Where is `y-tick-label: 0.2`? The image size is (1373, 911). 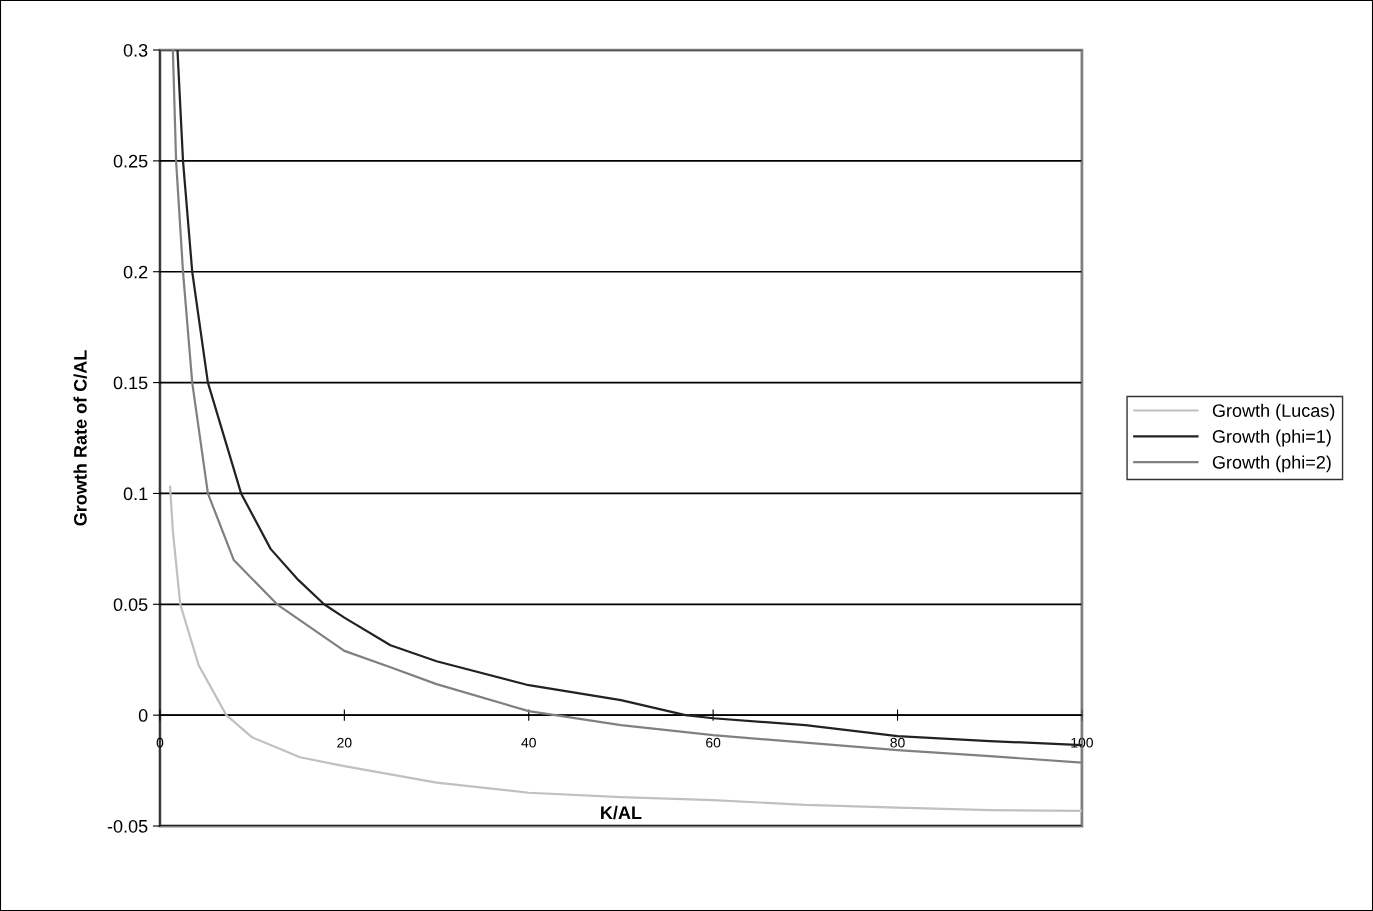 y-tick-label: 0.2 is located at coordinates (135, 272).